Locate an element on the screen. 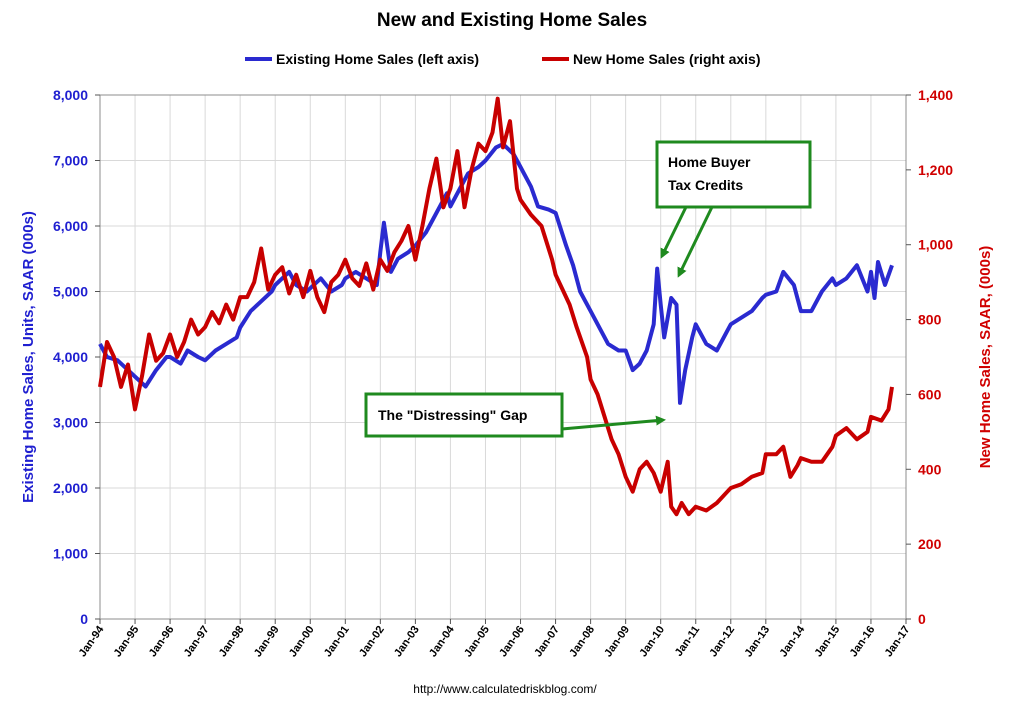 Image resolution: width=1010 pixels, height=701 pixels. left-axis-label: Existing Home Sales, Units, SAAR (000s) is located at coordinates (28, 357).